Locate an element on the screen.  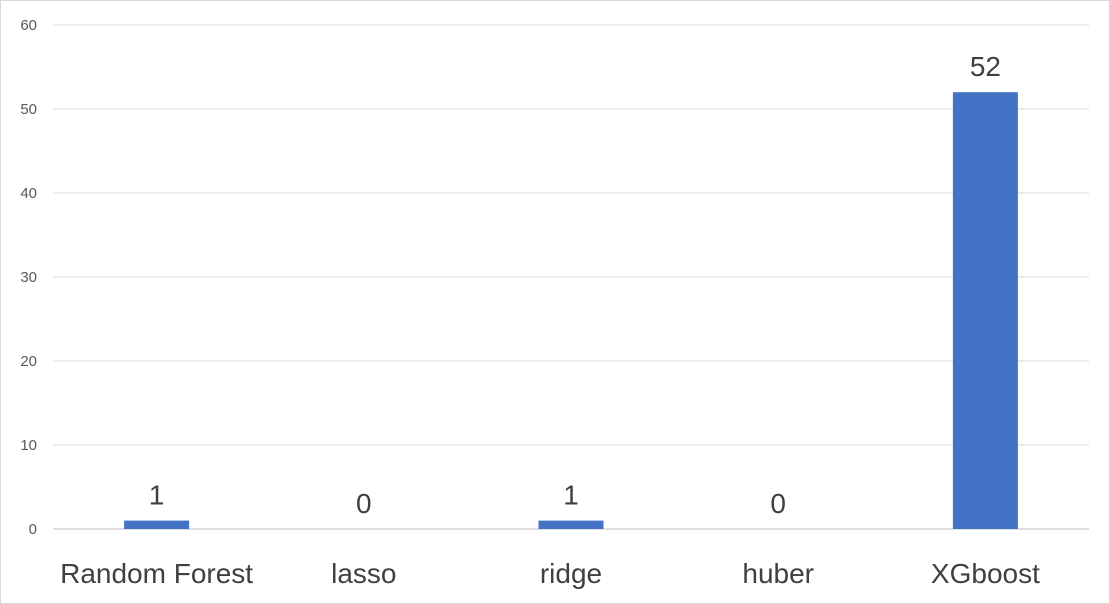
y-tick-label: 0 is located at coordinates (33, 529).